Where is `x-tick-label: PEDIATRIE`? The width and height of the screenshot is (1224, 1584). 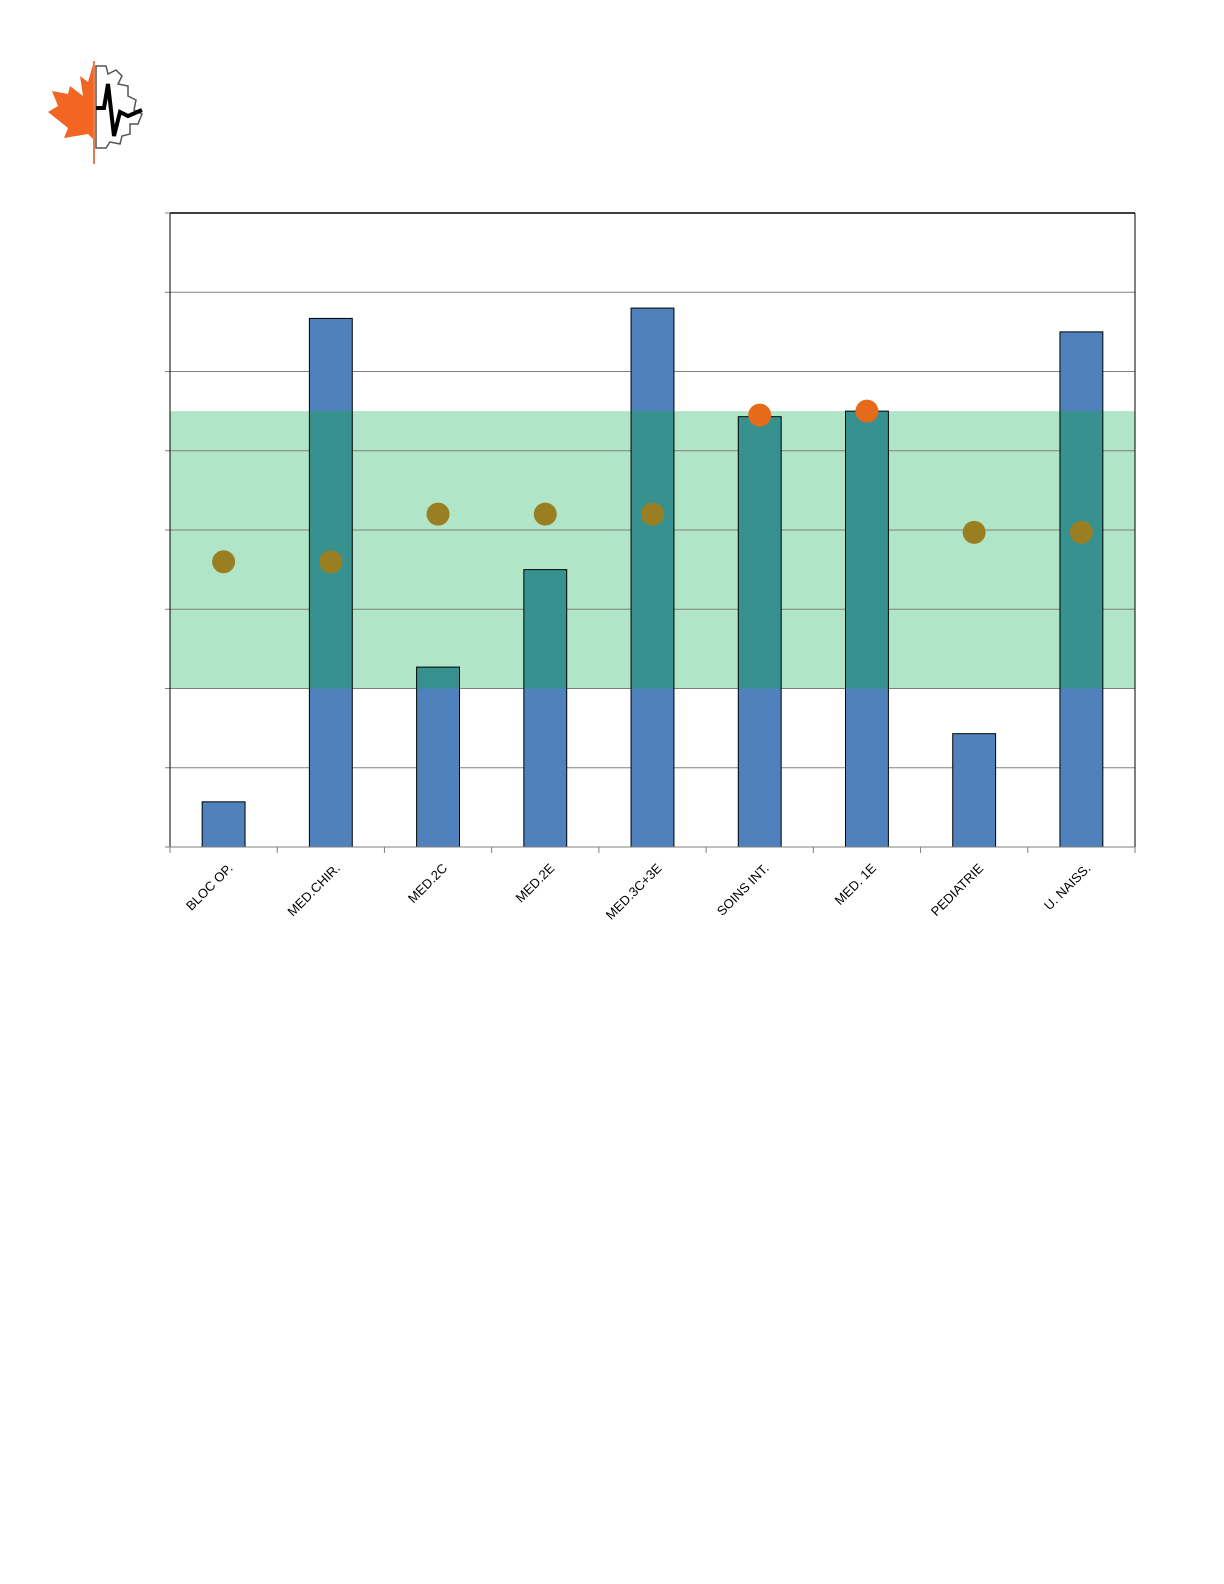 x-tick-label: PEDIATRIE is located at coordinates (957, 889).